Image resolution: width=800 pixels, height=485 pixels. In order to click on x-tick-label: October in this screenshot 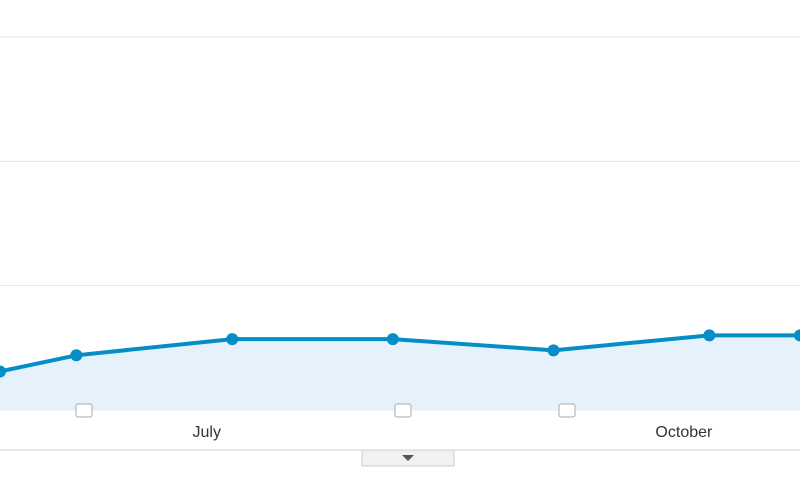, I will do `click(684, 432)`.